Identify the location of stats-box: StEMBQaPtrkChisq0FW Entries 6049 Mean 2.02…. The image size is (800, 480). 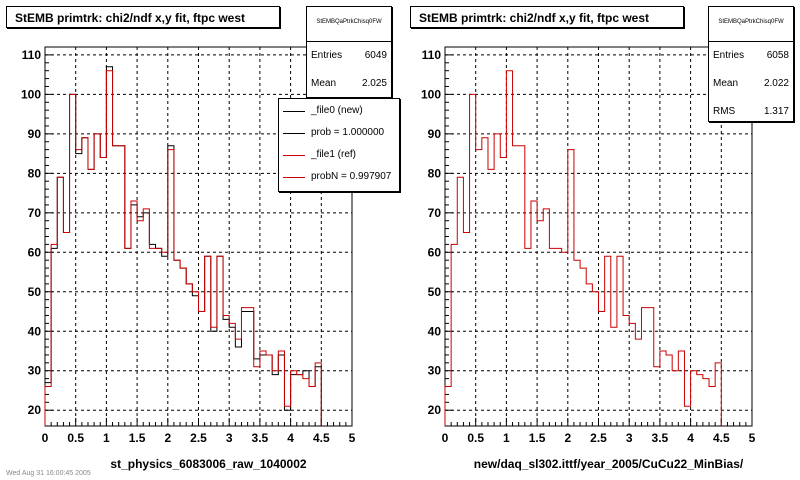
(349, 52).